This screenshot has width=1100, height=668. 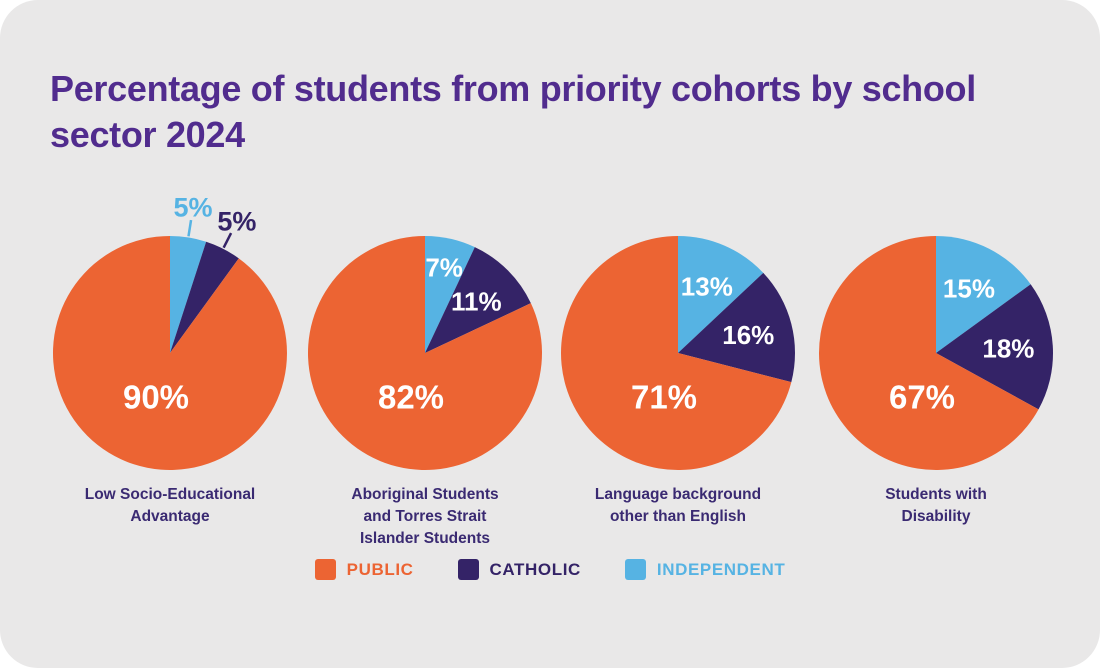 What do you see at coordinates (380, 569) in the screenshot?
I see `legend-label-public: PUBLIC` at bounding box center [380, 569].